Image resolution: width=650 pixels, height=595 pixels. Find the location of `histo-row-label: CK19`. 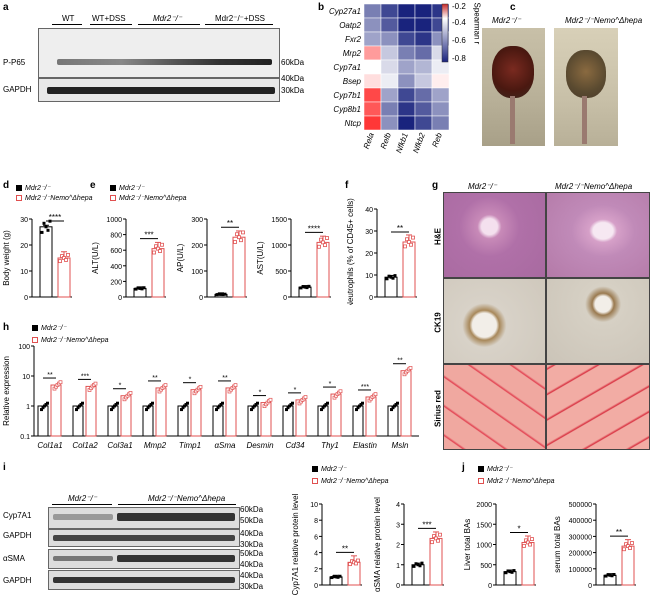

histo-row-label: CK19 is located at coordinates (438, 322).